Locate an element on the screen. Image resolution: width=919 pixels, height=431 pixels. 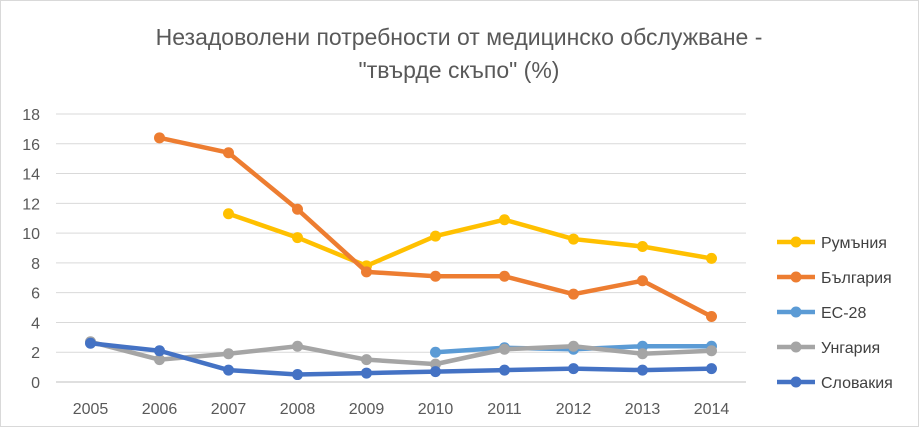
y-tick-label: 12 is located at coordinates (31, 204).